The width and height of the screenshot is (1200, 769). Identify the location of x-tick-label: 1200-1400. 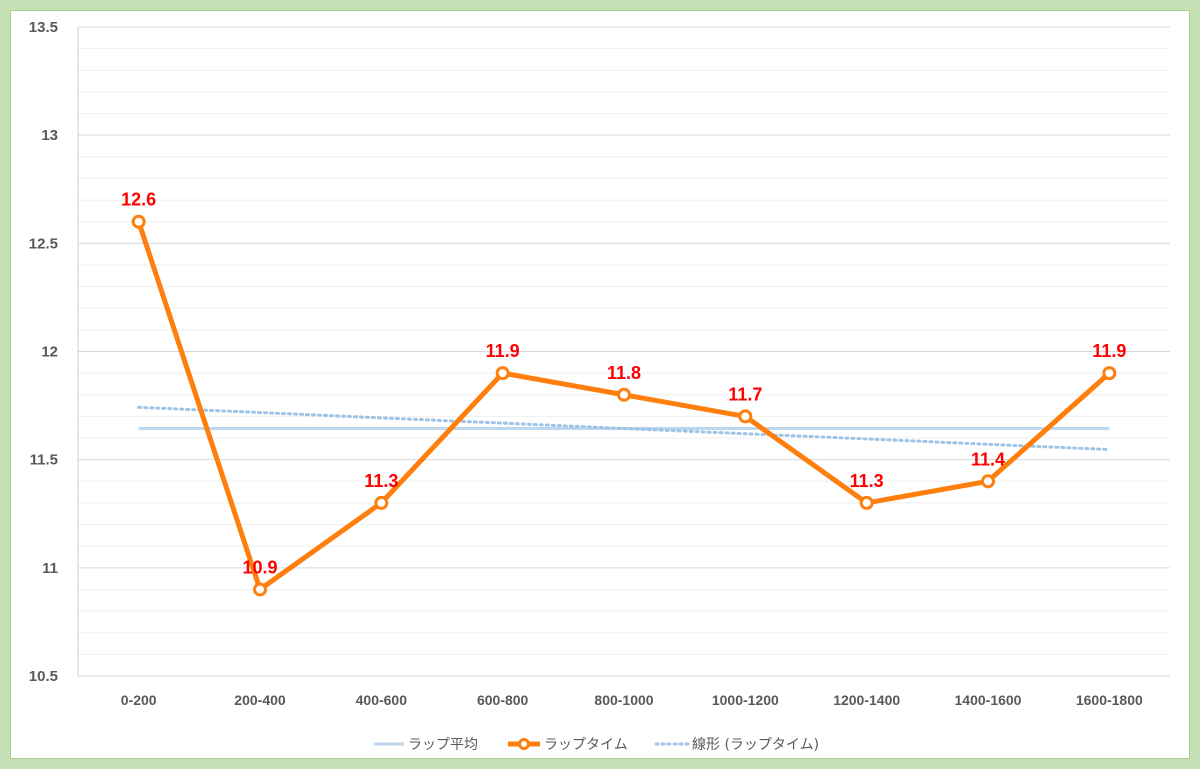
(866, 700).